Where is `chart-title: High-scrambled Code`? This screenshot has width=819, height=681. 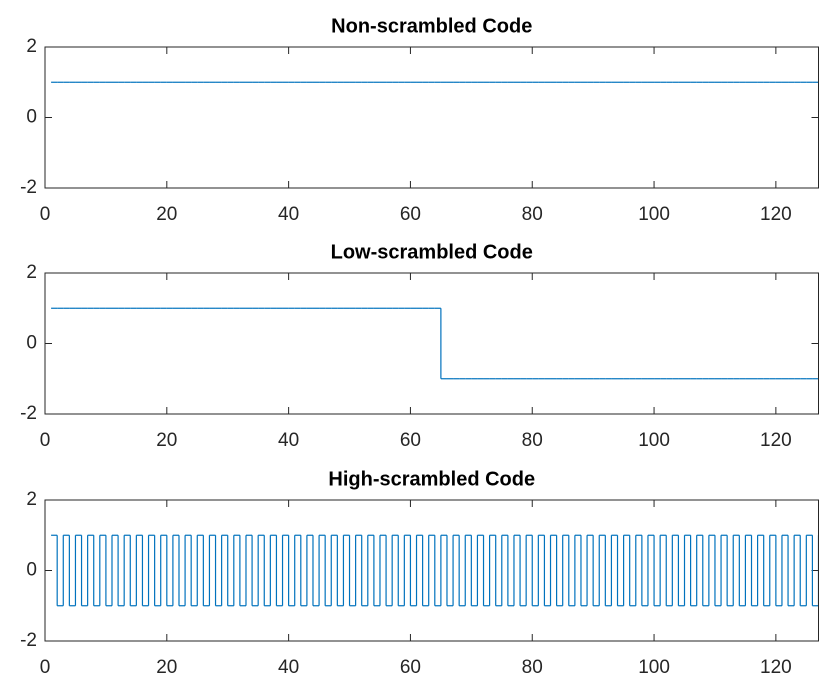 chart-title: High-scrambled Code is located at coordinates (431, 479).